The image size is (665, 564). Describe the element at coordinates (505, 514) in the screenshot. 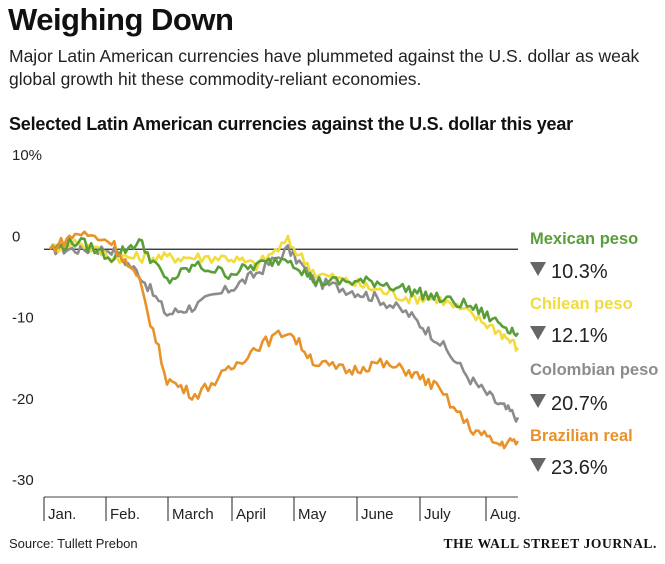

I see `x-tick-label: Aug.` at that location.